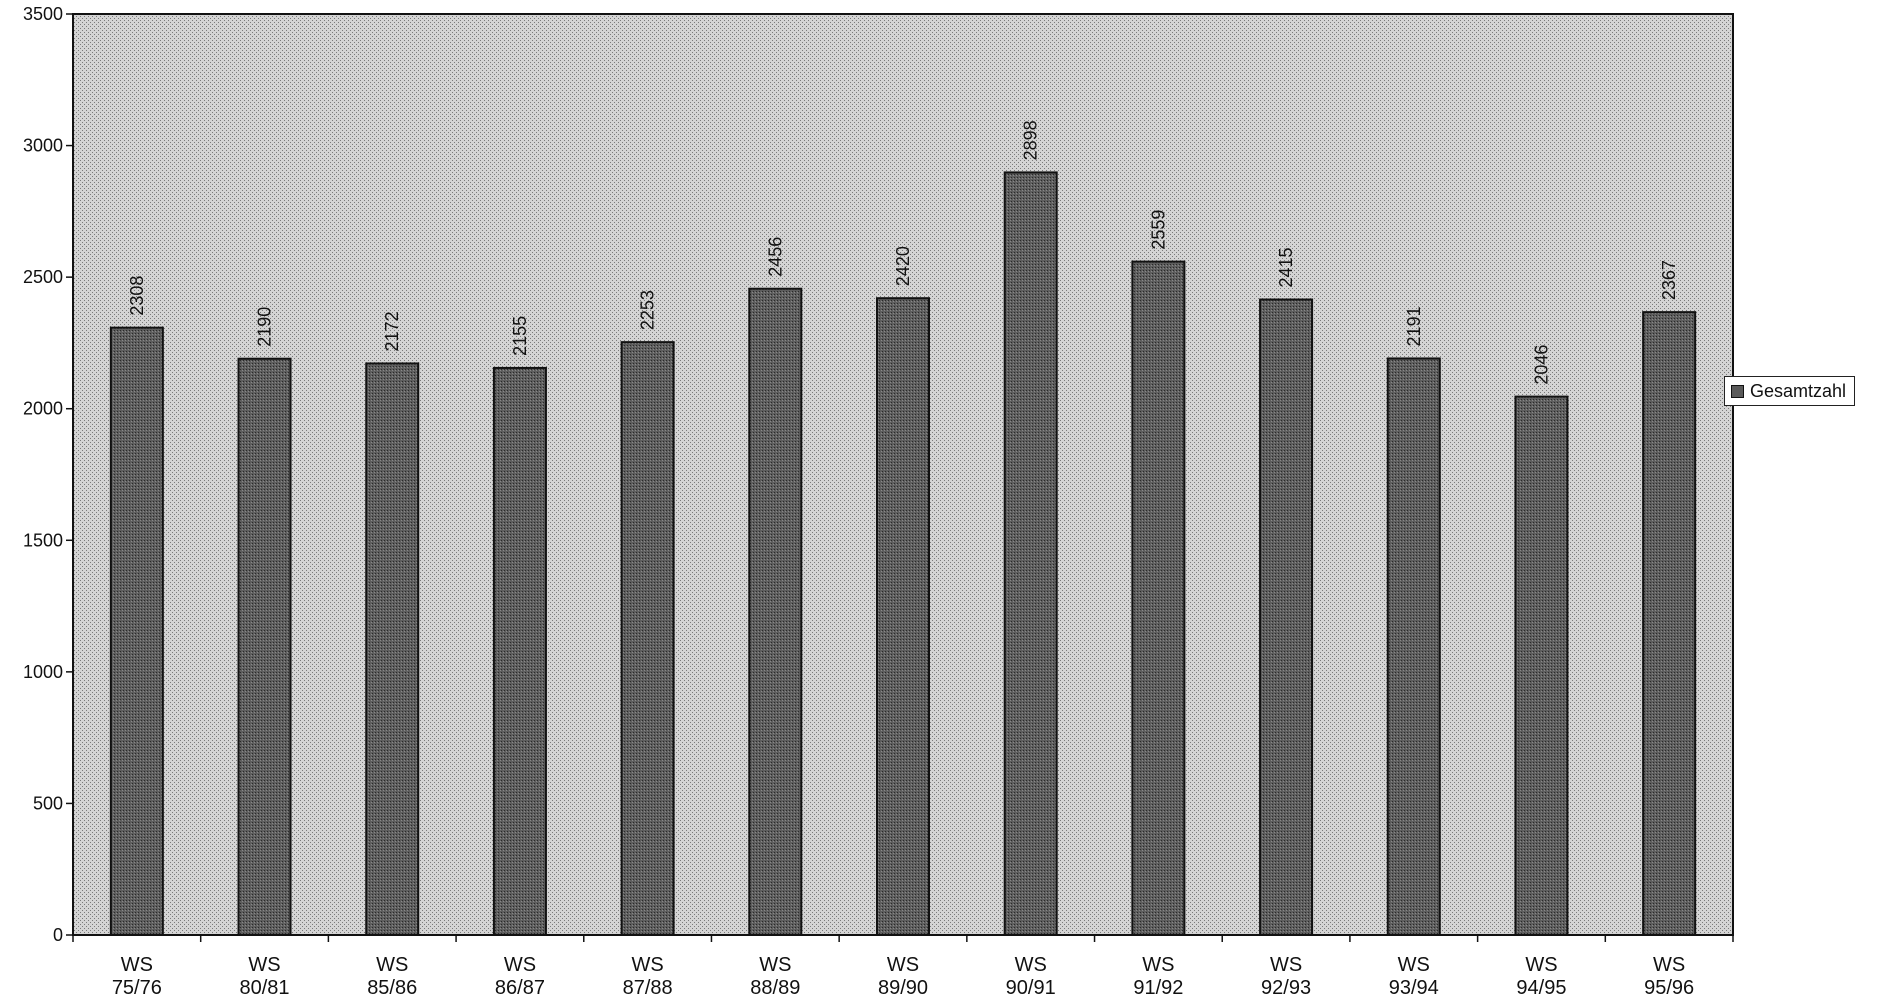 This screenshot has height=1006, width=1900. I want to click on x-category-label: WS 93/94, so click(1414, 976).